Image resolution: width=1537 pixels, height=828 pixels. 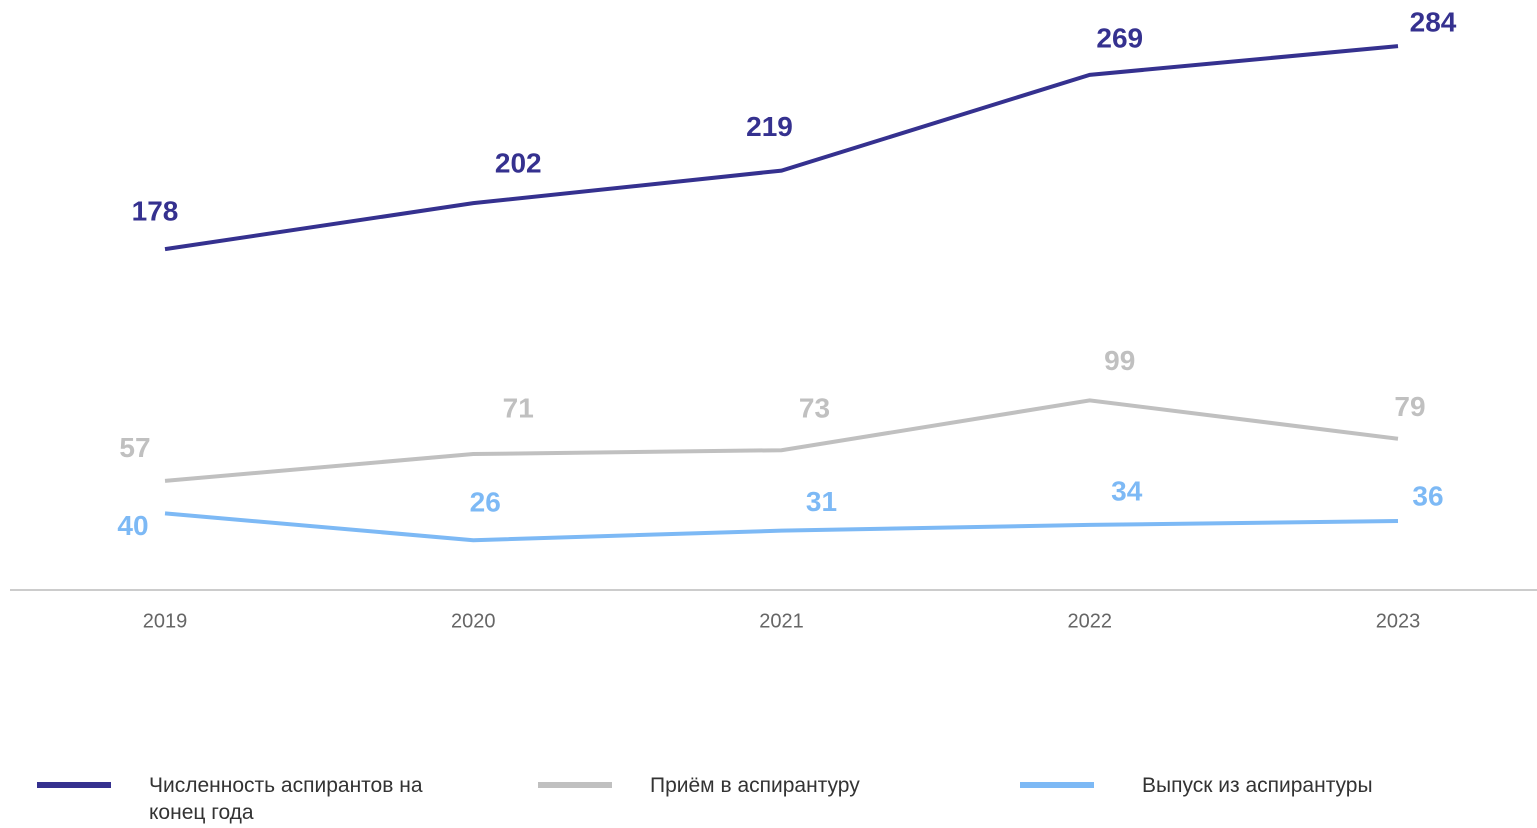 What do you see at coordinates (755, 785) in the screenshot?
I see `legend-label: Приём в аспирантуру` at bounding box center [755, 785].